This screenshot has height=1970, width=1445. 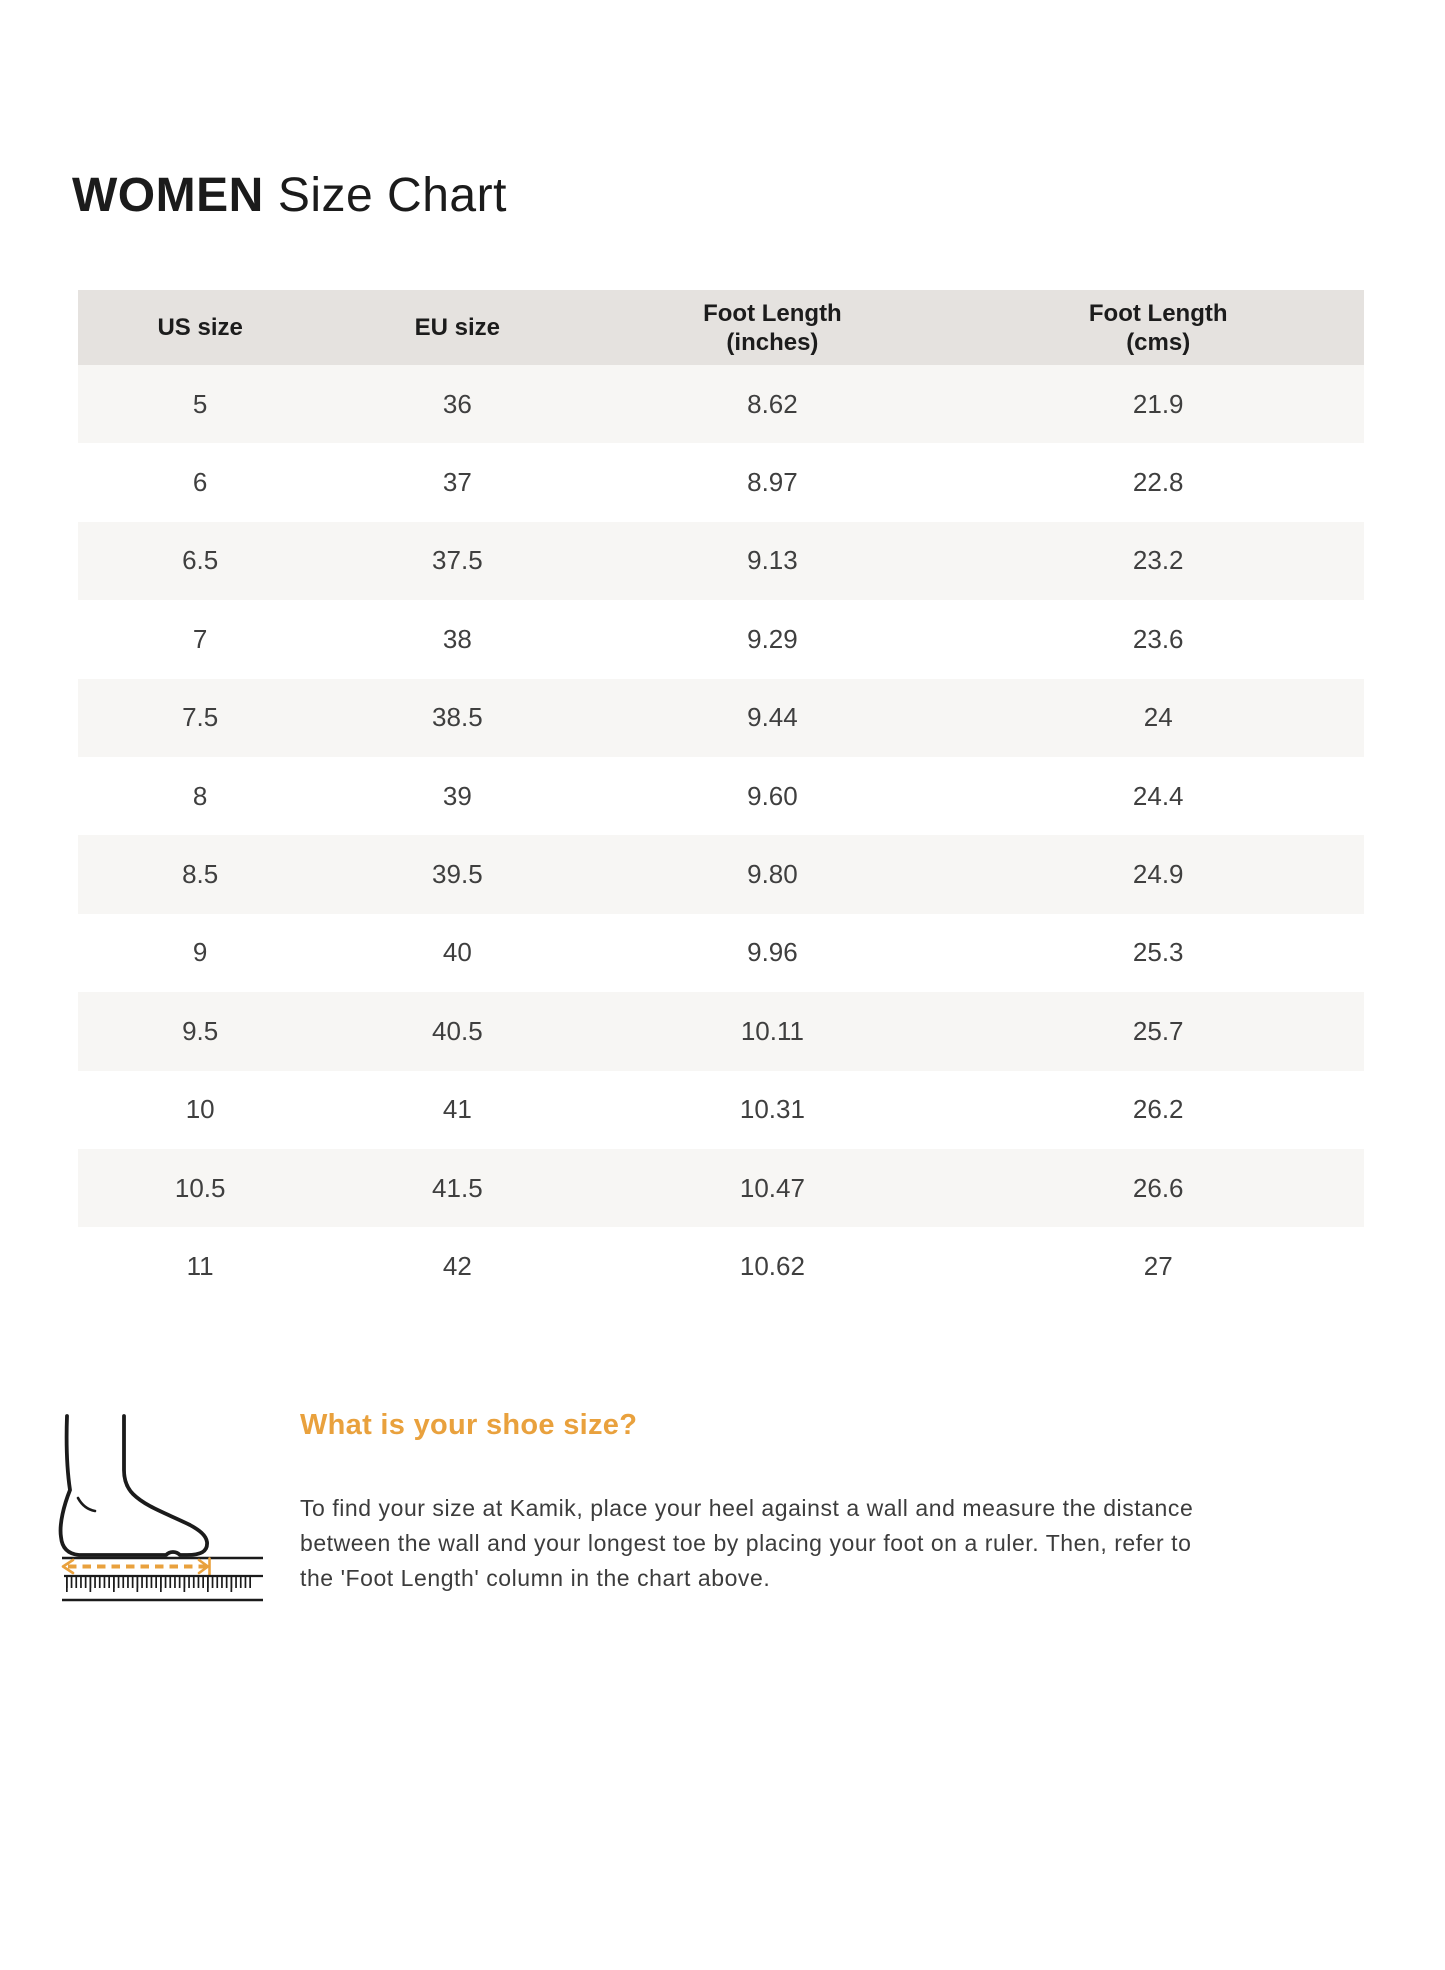 What do you see at coordinates (457, 1030) in the screenshot?
I see `table-cell: 40.5` at bounding box center [457, 1030].